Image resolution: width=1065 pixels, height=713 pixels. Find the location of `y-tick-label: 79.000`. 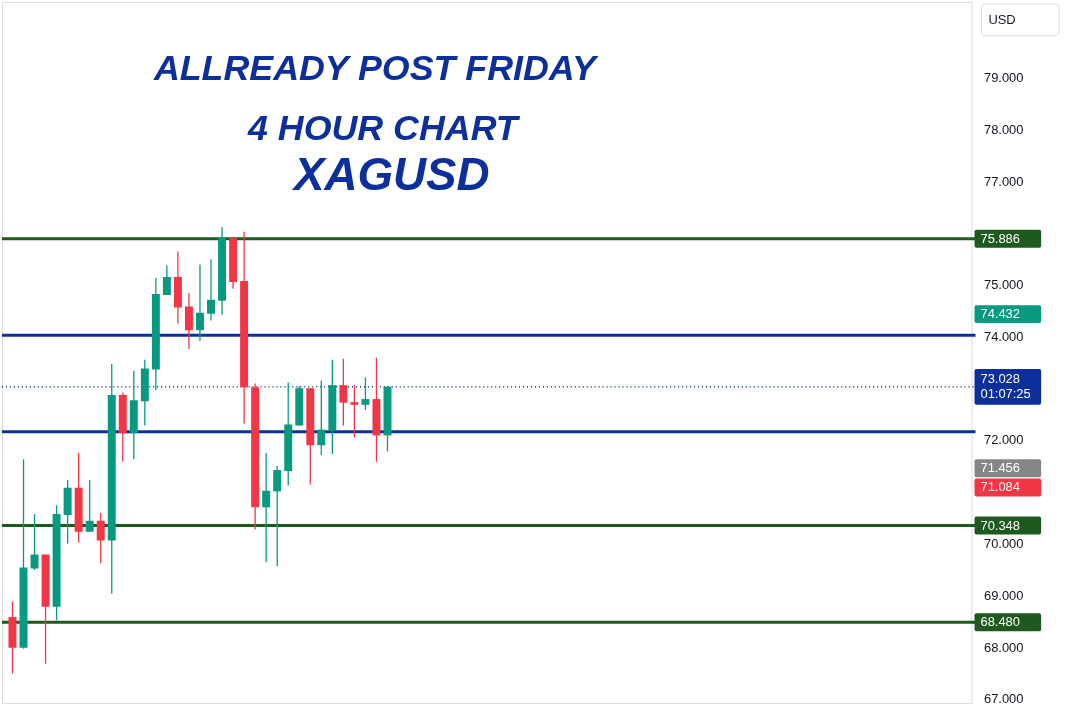

y-tick-label: 79.000 is located at coordinates (1003, 78).